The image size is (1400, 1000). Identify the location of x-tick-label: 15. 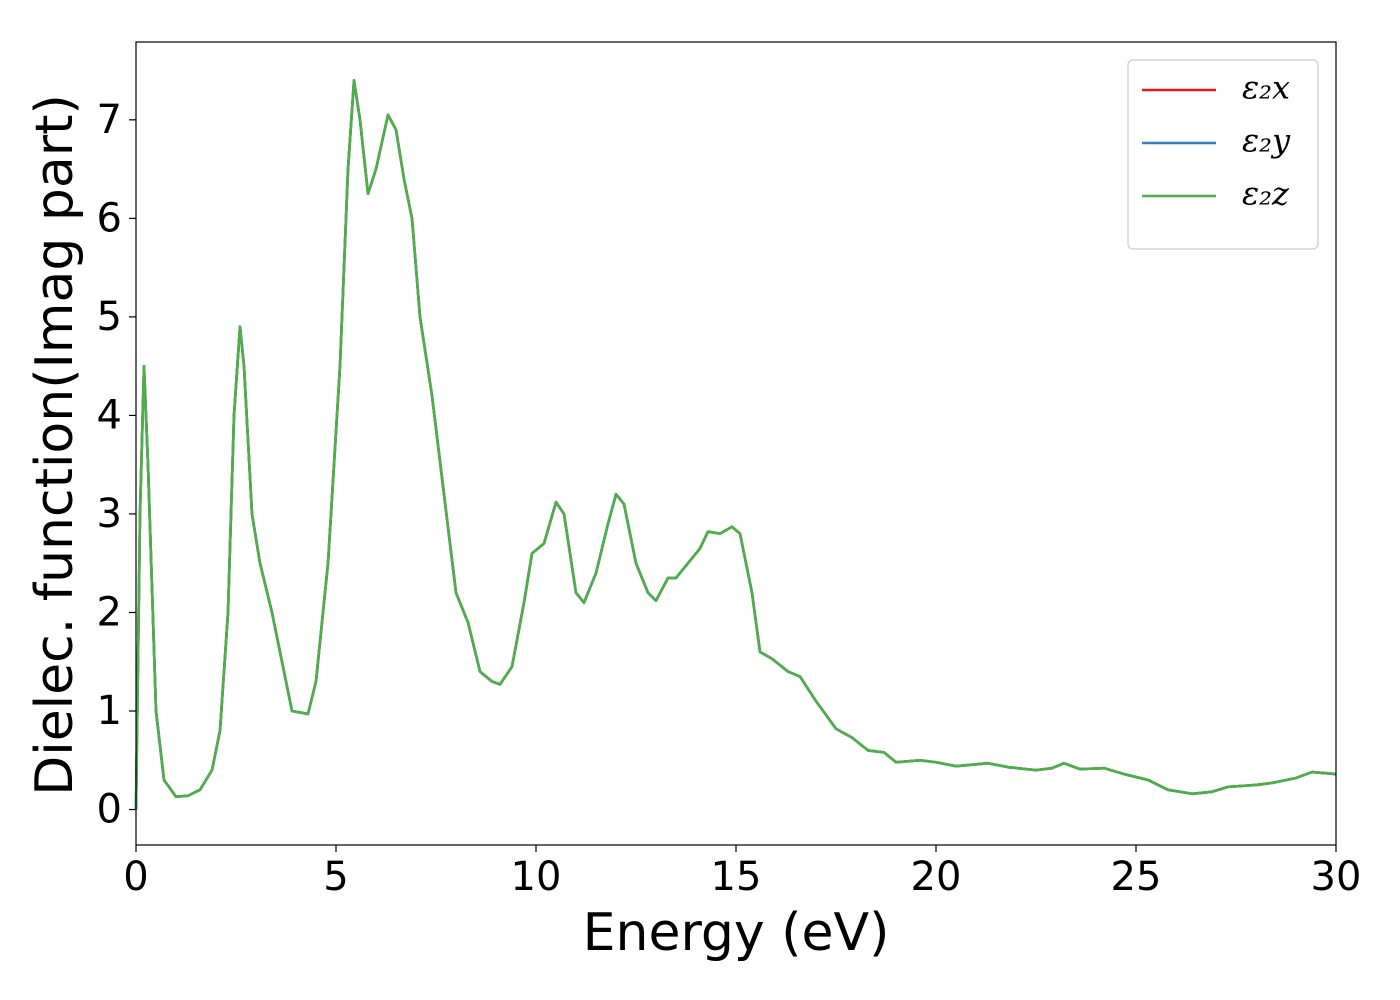
(736, 877).